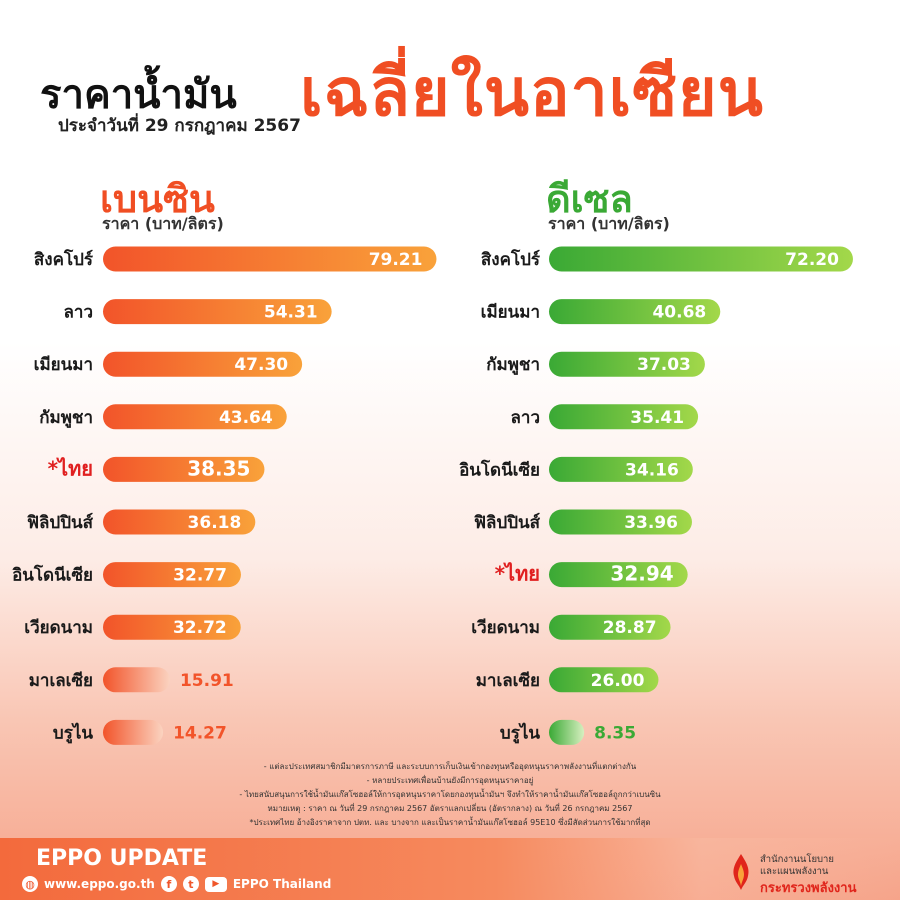 The height and width of the screenshot is (900, 900). Describe the element at coordinates (664, 365) in the screenshot. I see `diesel-value-label: 37.03` at that location.